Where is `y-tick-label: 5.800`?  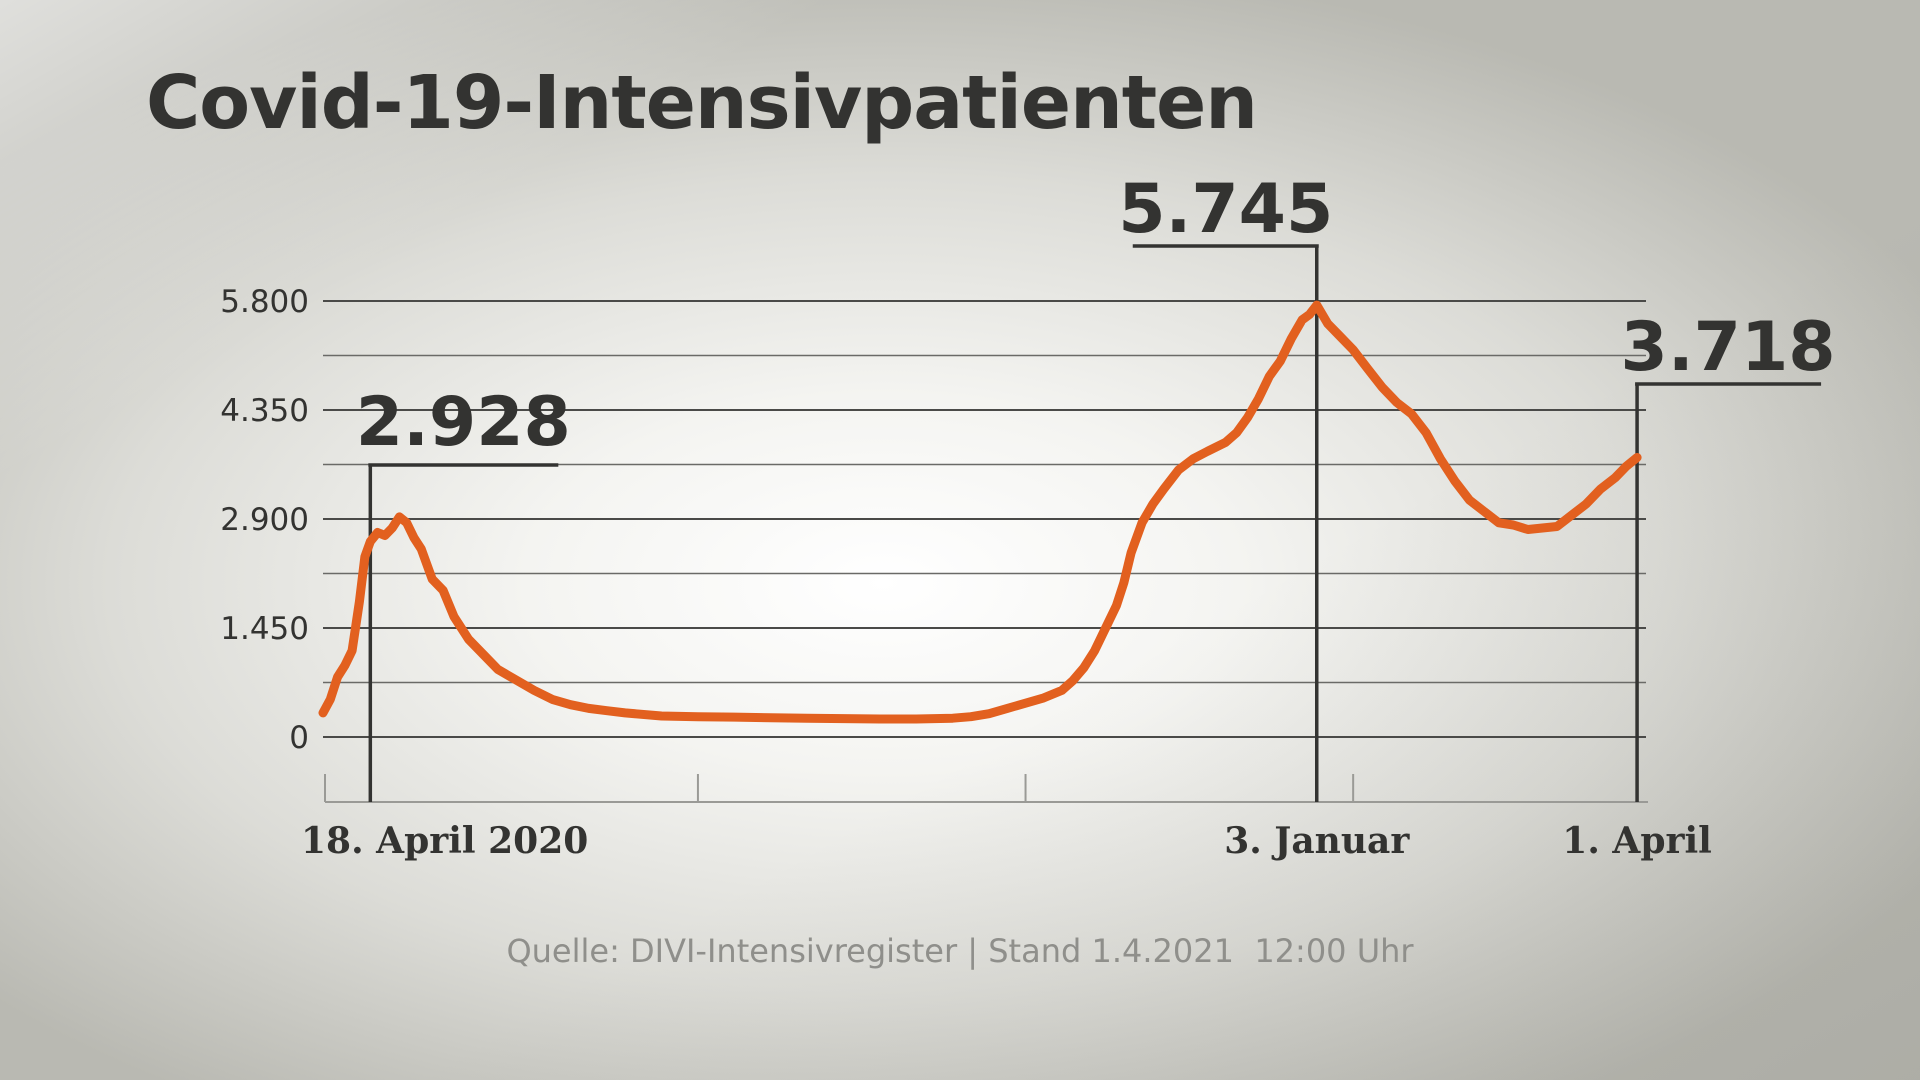
y-tick-label: 5.800 is located at coordinates (264, 302).